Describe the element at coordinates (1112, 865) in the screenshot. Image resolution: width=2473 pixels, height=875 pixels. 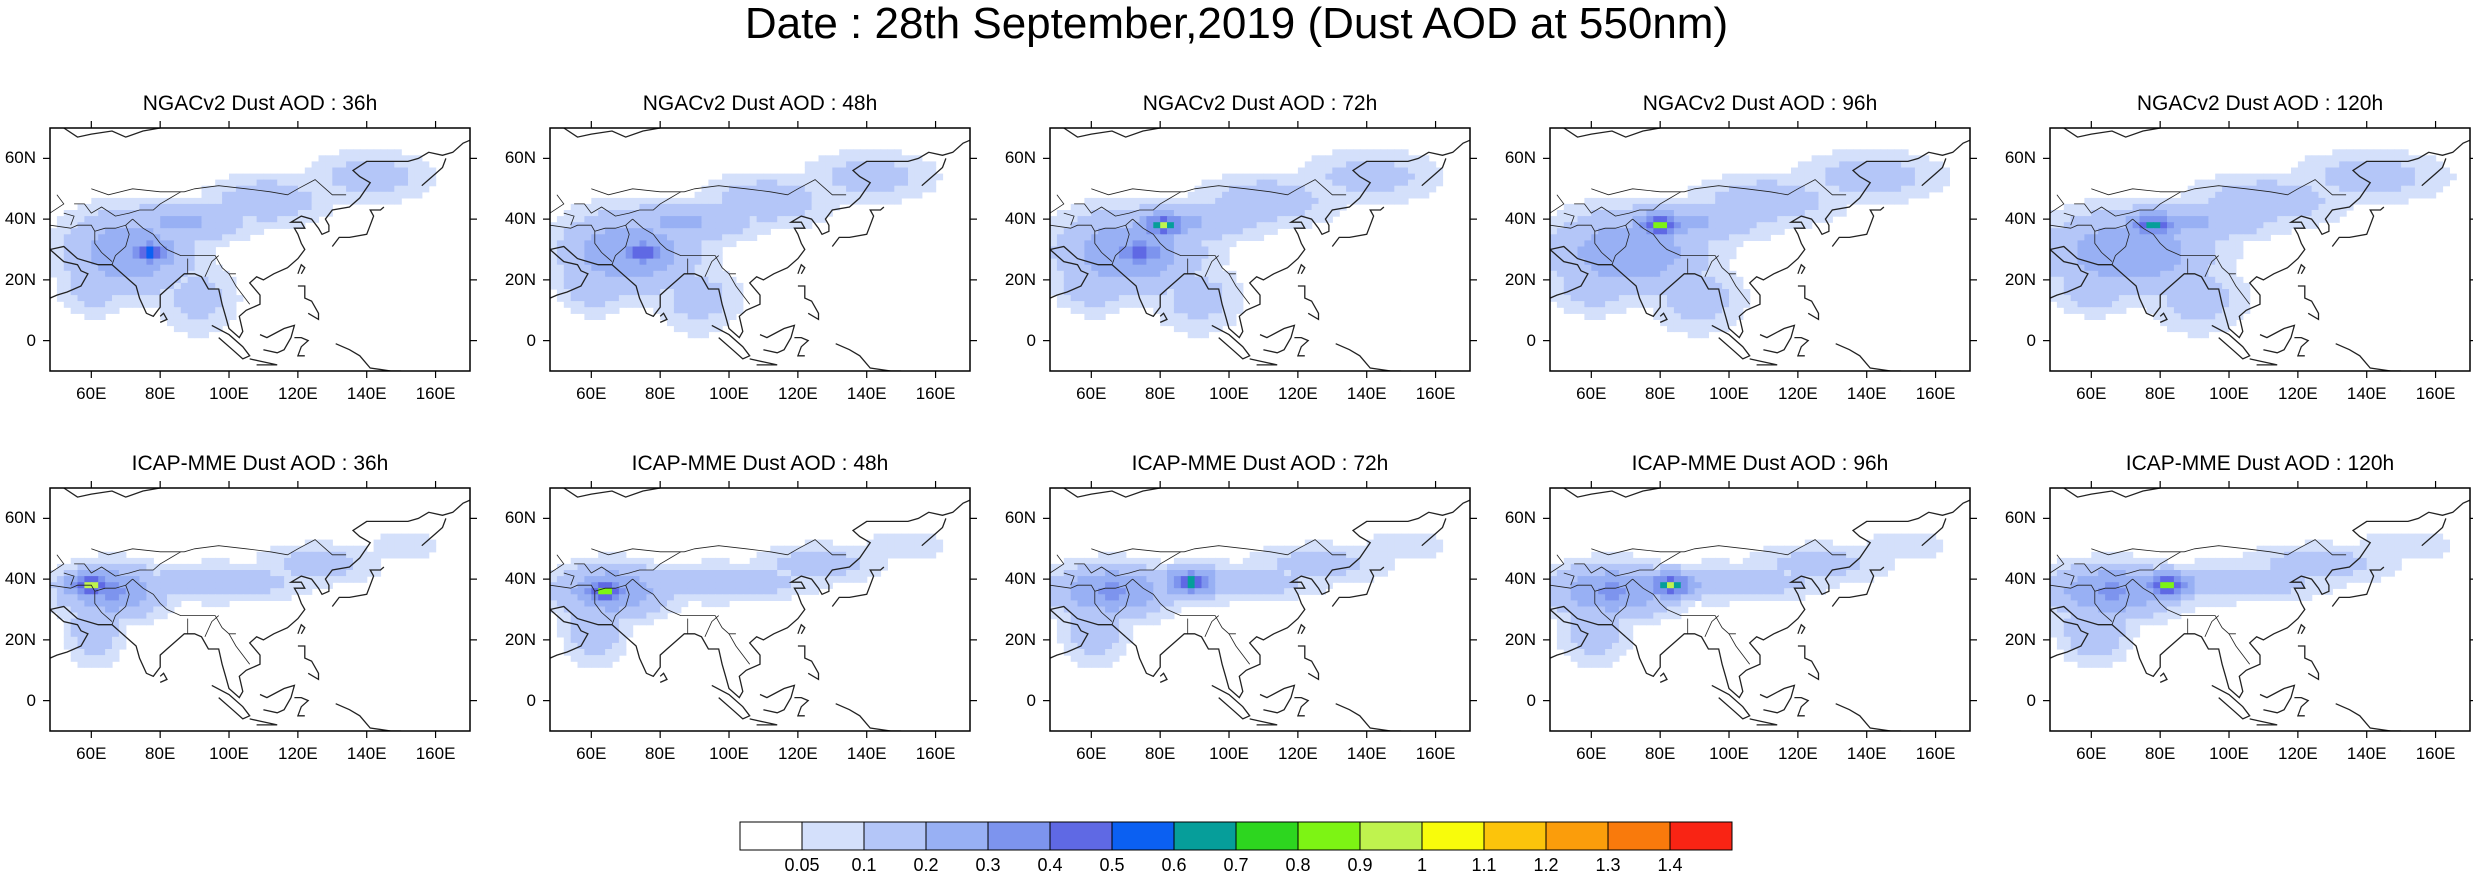
I see `colorbar-label: 0.5` at that location.